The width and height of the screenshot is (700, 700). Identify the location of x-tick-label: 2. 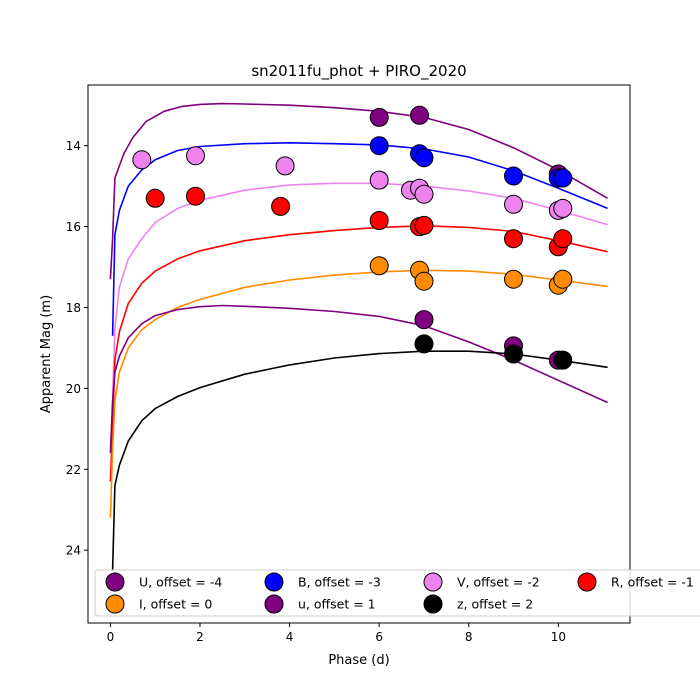
(200, 637).